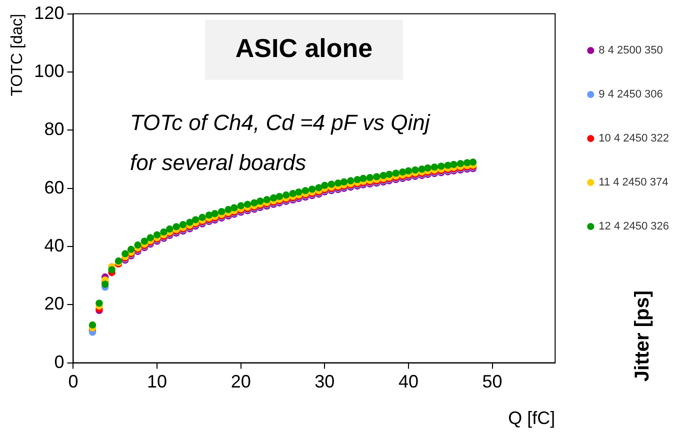 The image size is (679, 440). I want to click on y-axis-title: TOTC [dac], so click(17, 55).